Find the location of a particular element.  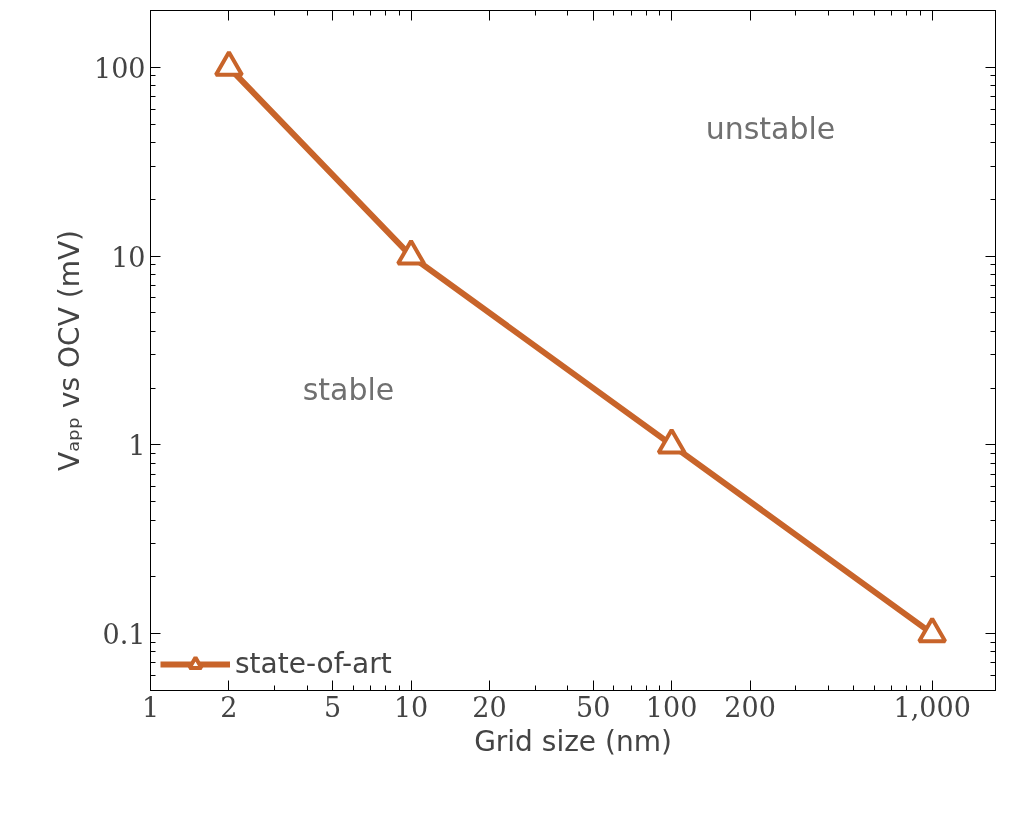

x-axis-title: Grid size (nm) is located at coordinates (573, 741).